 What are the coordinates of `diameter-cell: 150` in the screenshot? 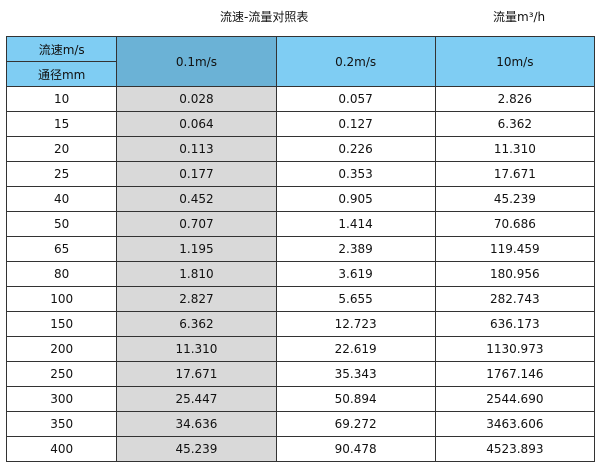 It's located at (61, 324).